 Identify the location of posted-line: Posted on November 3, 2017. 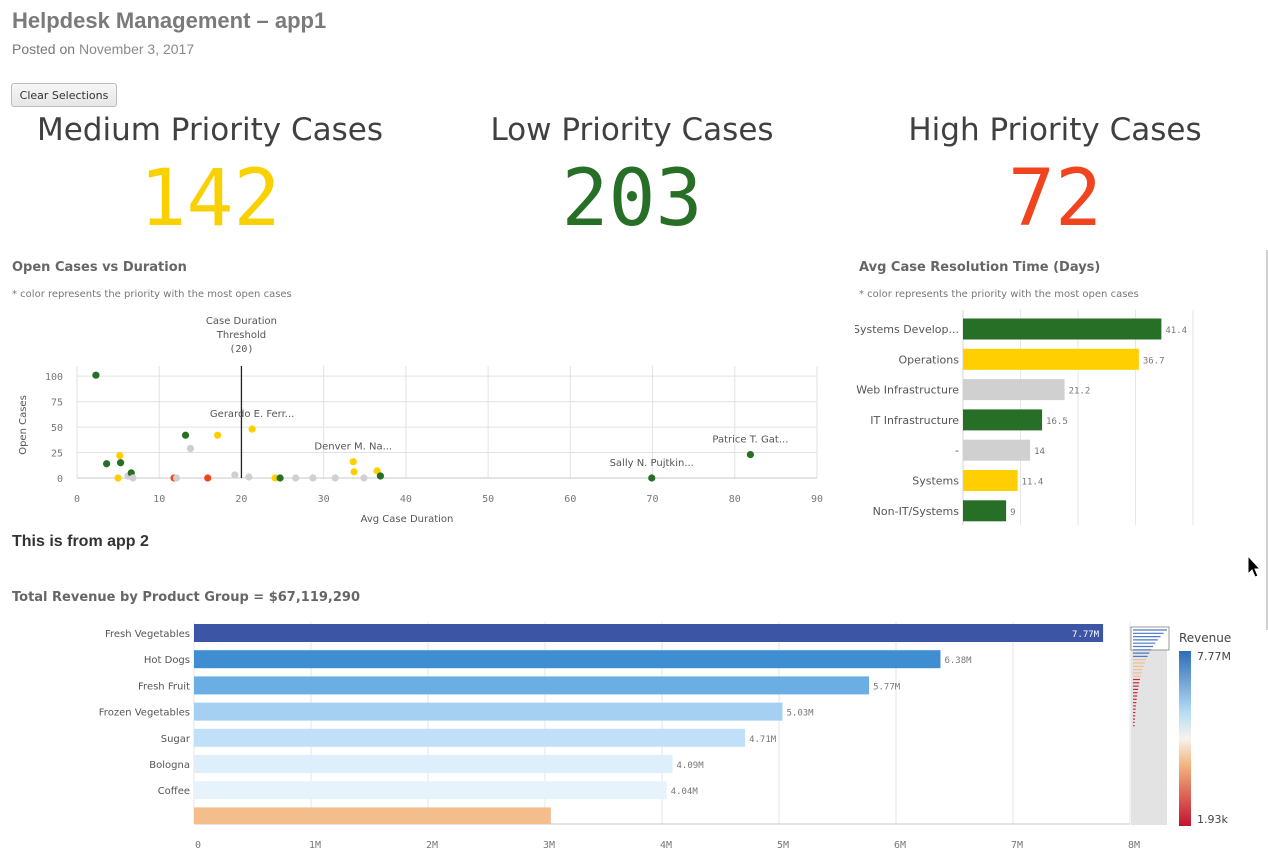
(103, 49).